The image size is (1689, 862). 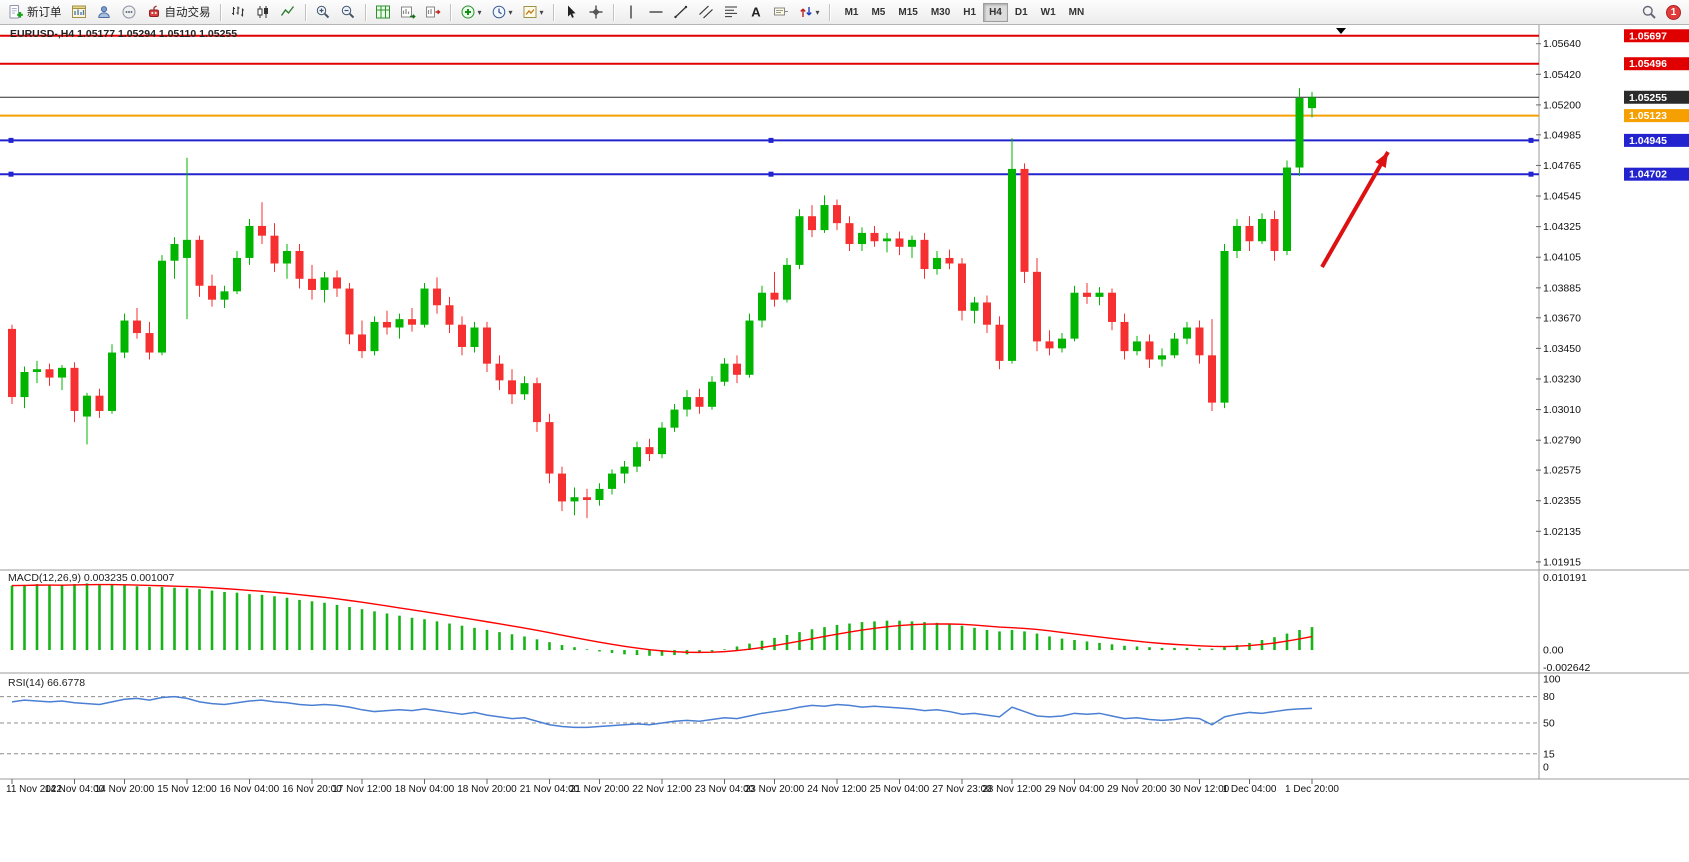 I want to click on zoom-in-button, so click(x=323, y=12).